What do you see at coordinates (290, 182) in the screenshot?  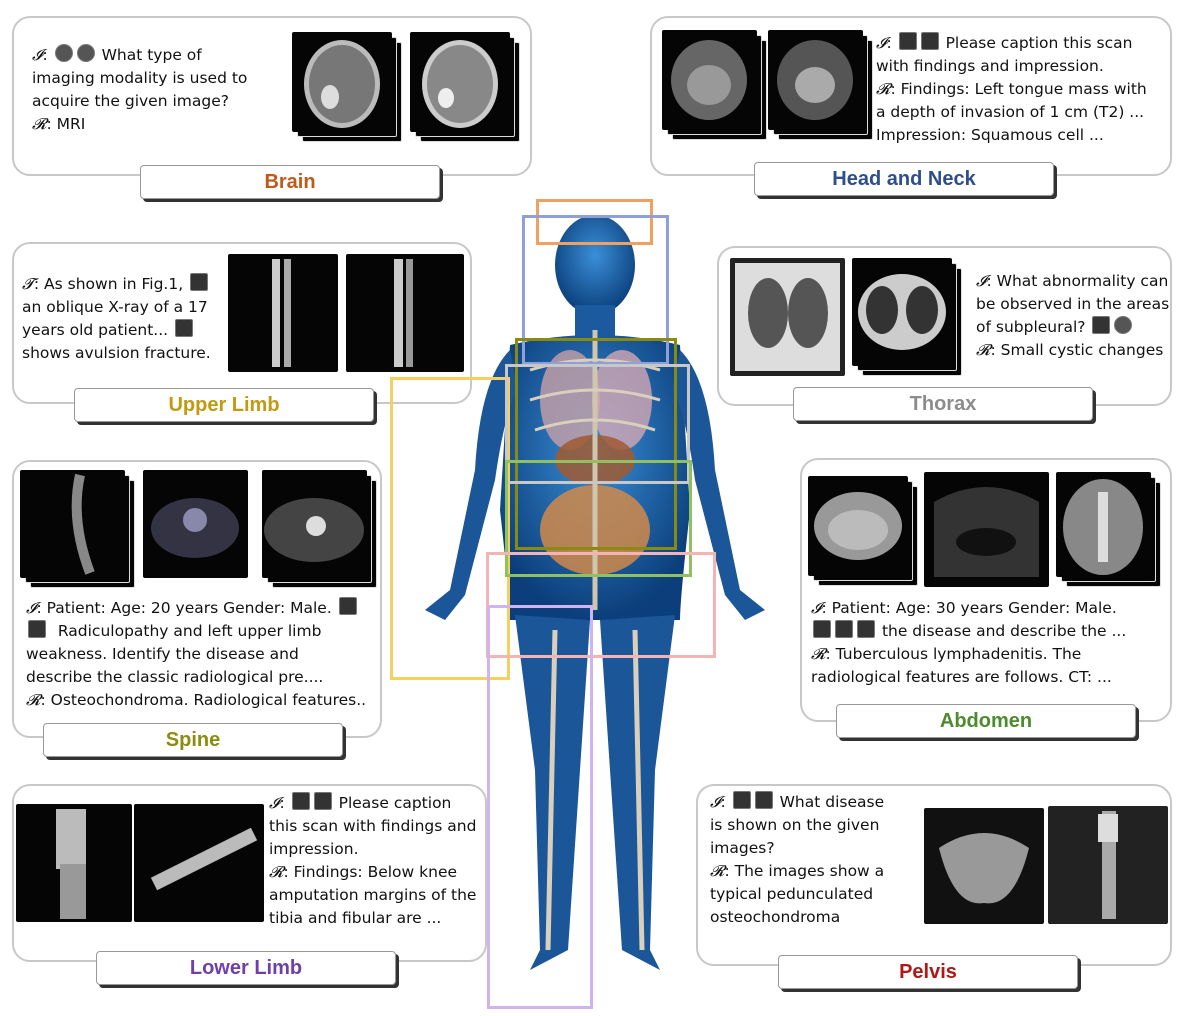 I see `brain-label: Brain` at bounding box center [290, 182].